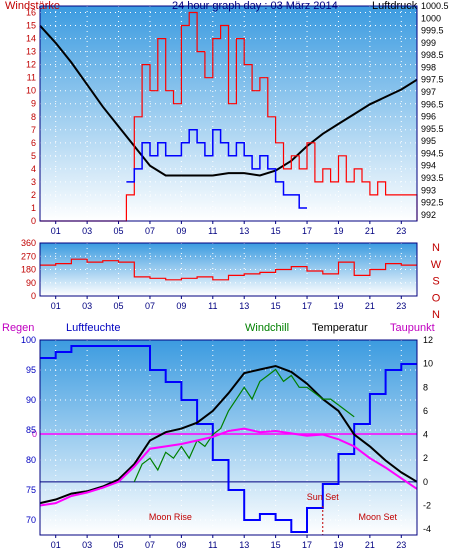  Describe the element at coordinates (93, 328) in the screenshot. I see `humidity-legend-label: Luftfeuchte` at that location.